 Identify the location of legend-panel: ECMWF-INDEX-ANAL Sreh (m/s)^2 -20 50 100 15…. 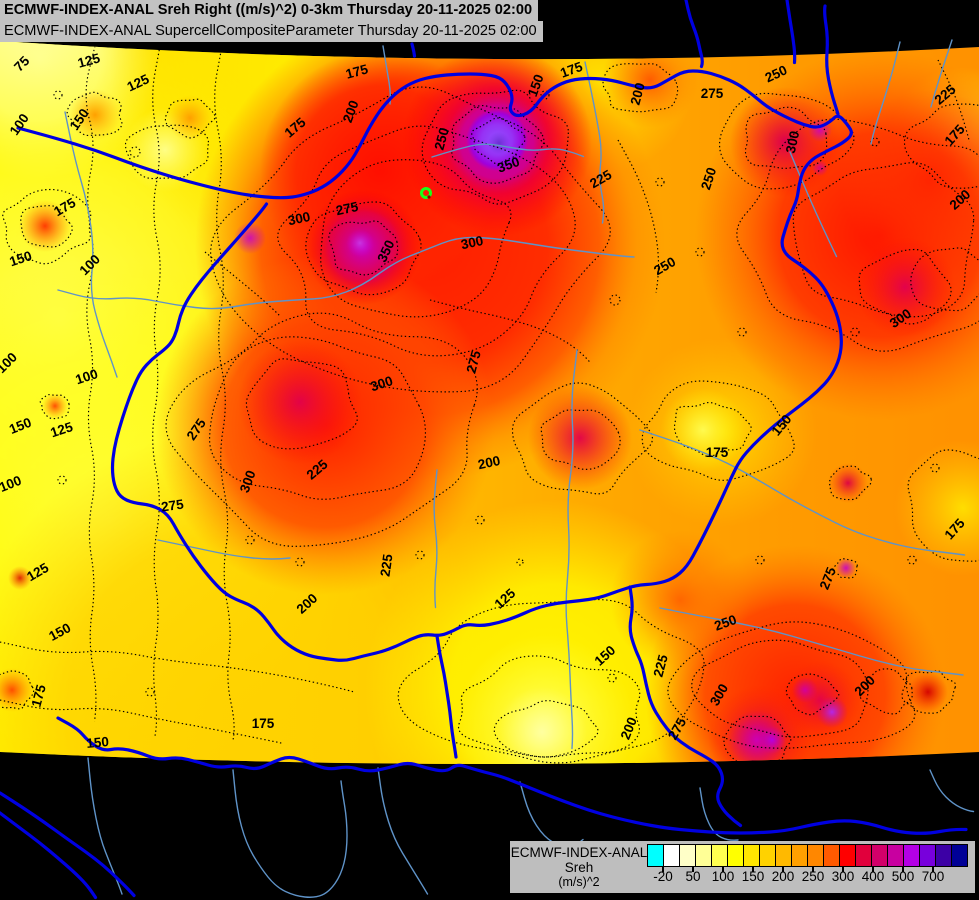
(742, 867).